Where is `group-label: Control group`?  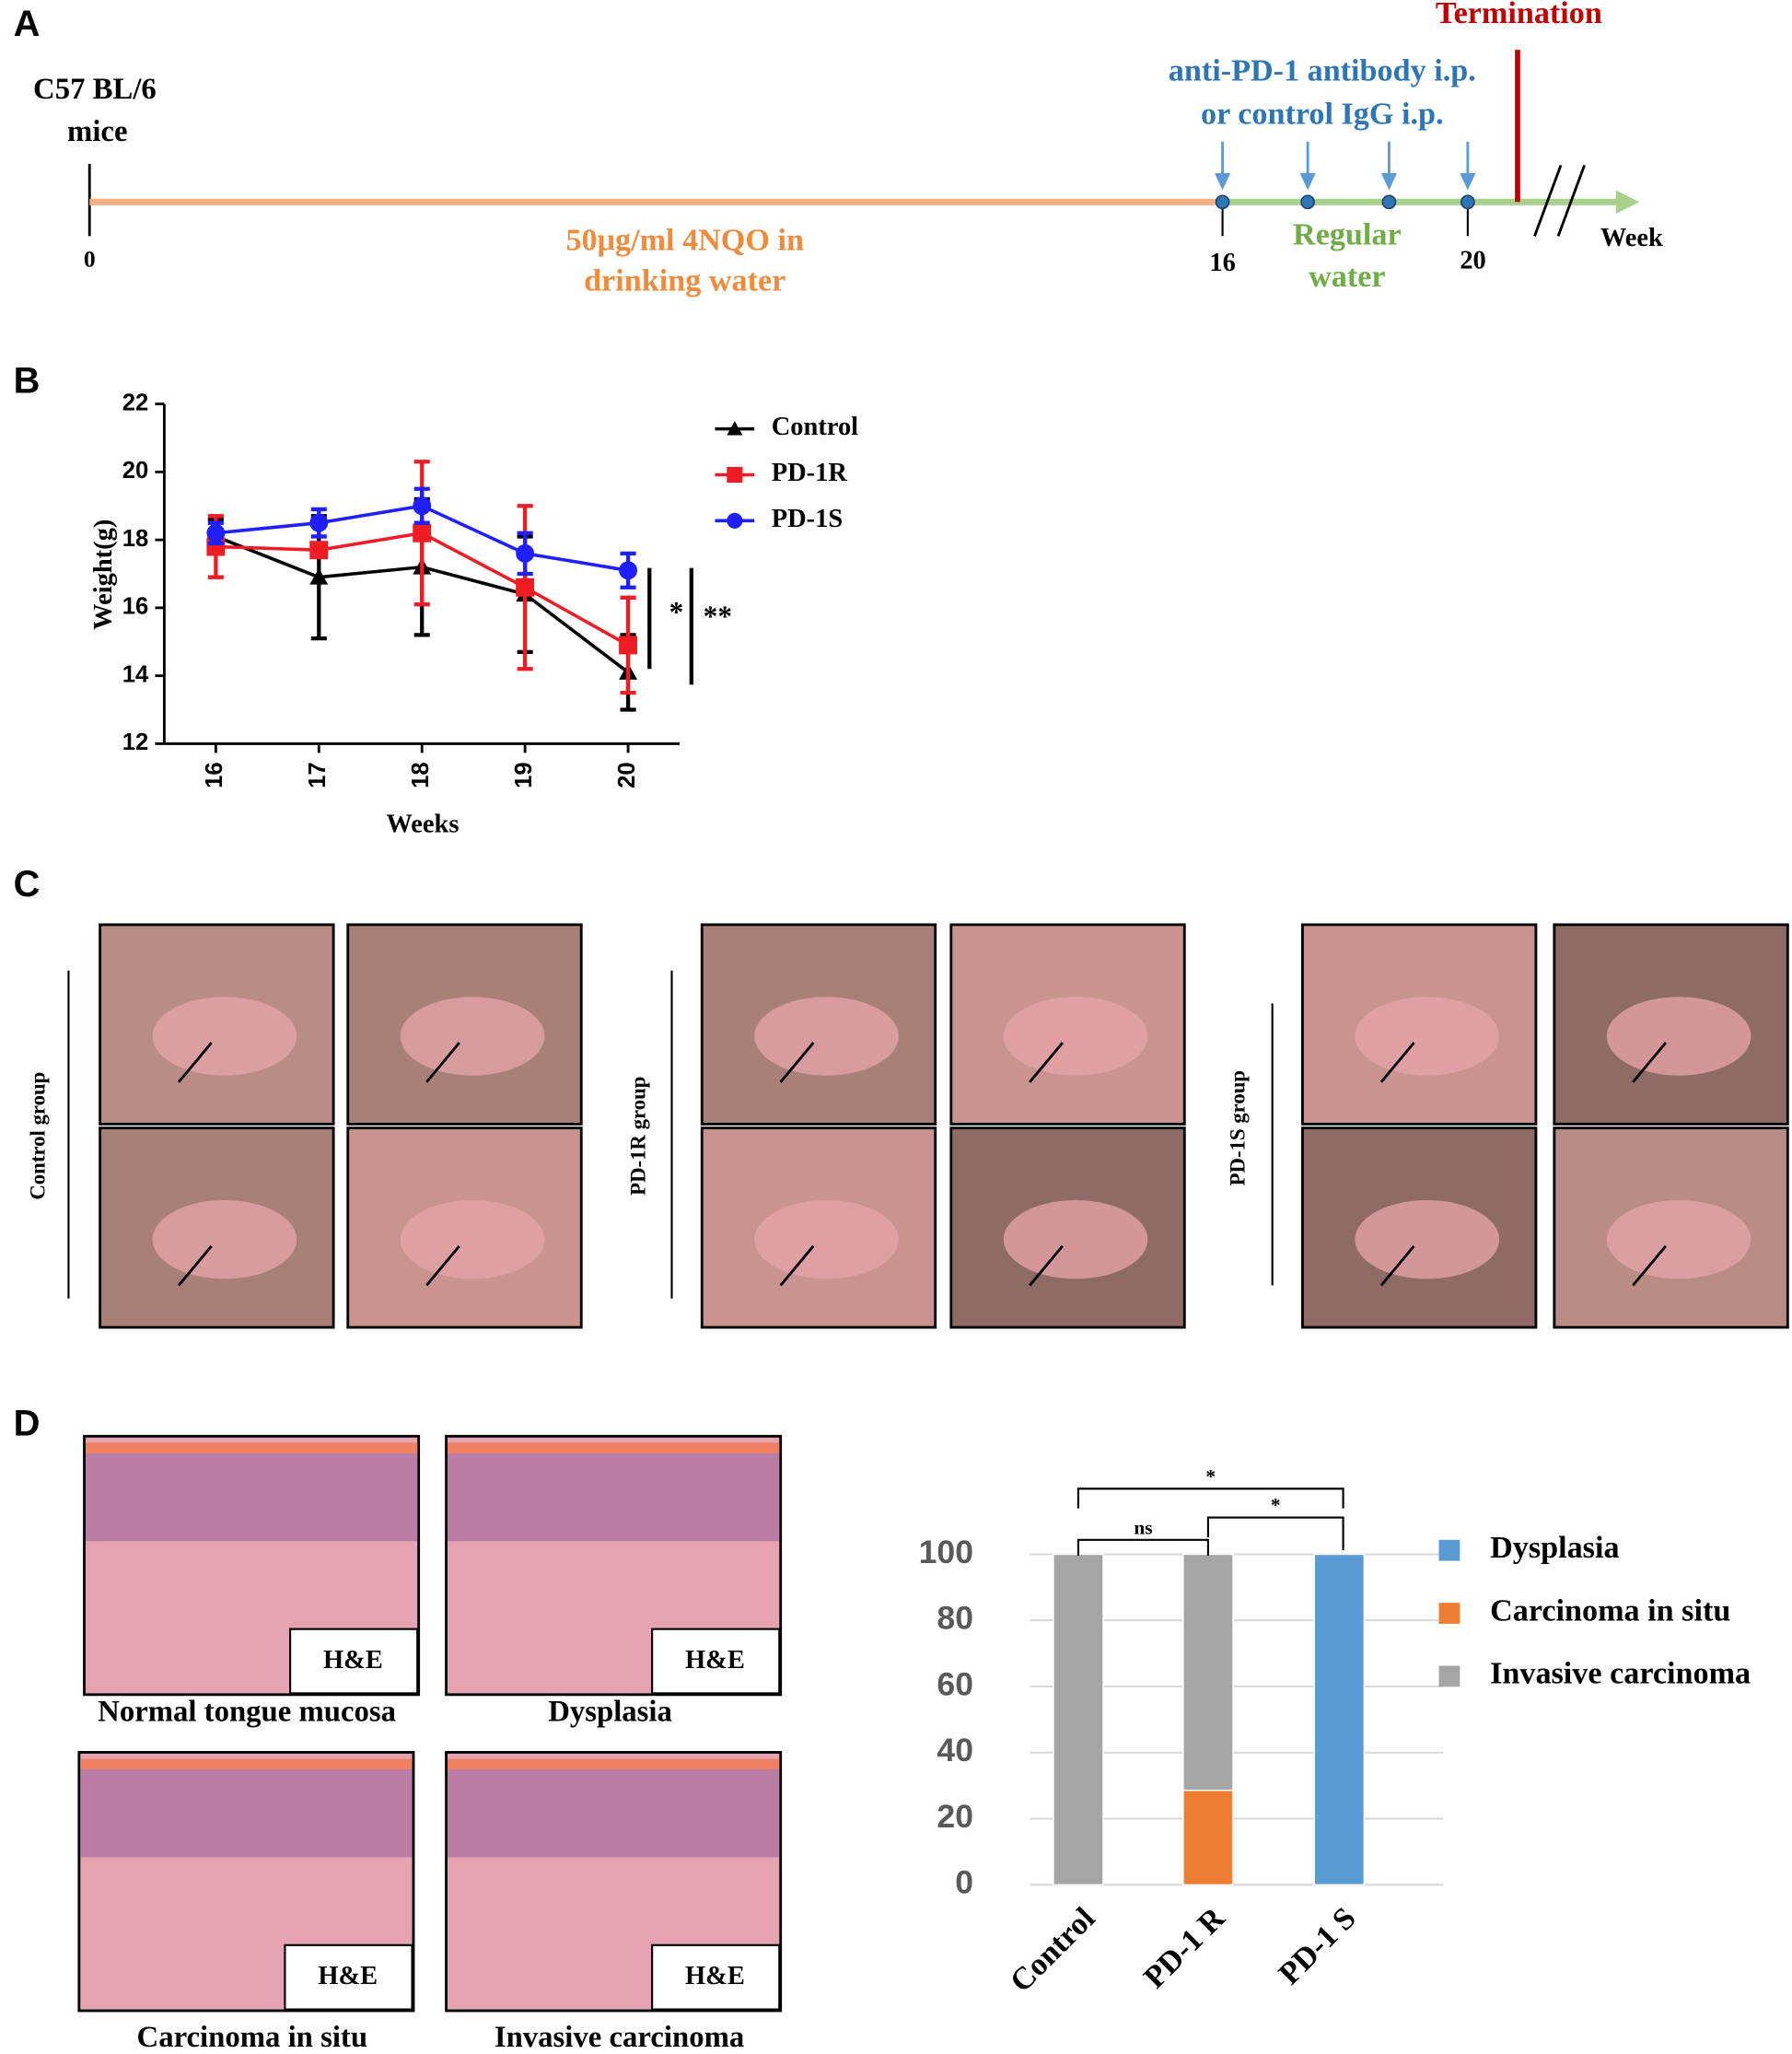
group-label: Control group is located at coordinates (37, 1136).